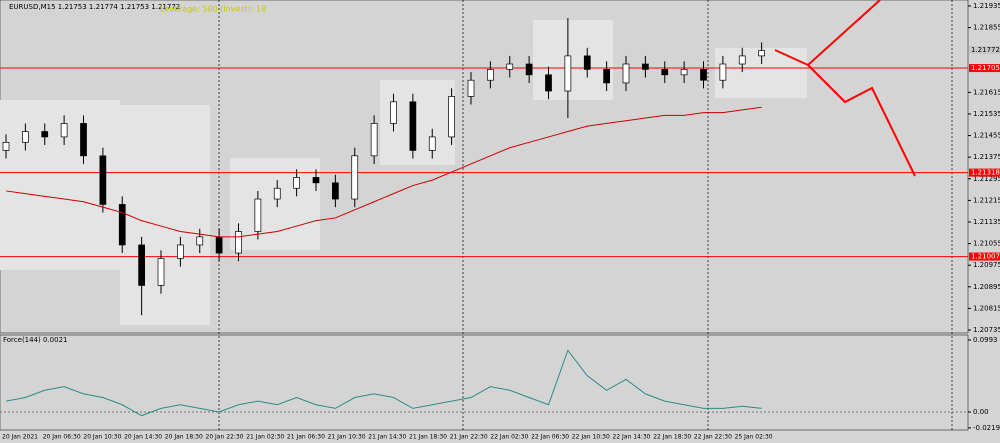 The height and width of the screenshot is (443, 1000). What do you see at coordinates (986, 200) in the screenshot?
I see `y-tick-label: 1.21215` at bounding box center [986, 200].